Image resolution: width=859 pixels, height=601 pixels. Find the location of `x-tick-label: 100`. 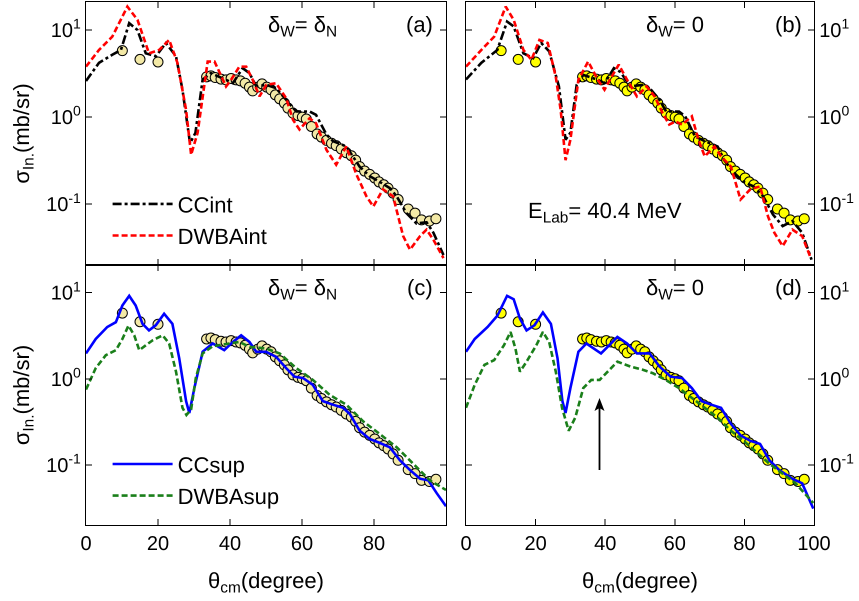

x-tick-label: 100 is located at coordinates (814, 544).